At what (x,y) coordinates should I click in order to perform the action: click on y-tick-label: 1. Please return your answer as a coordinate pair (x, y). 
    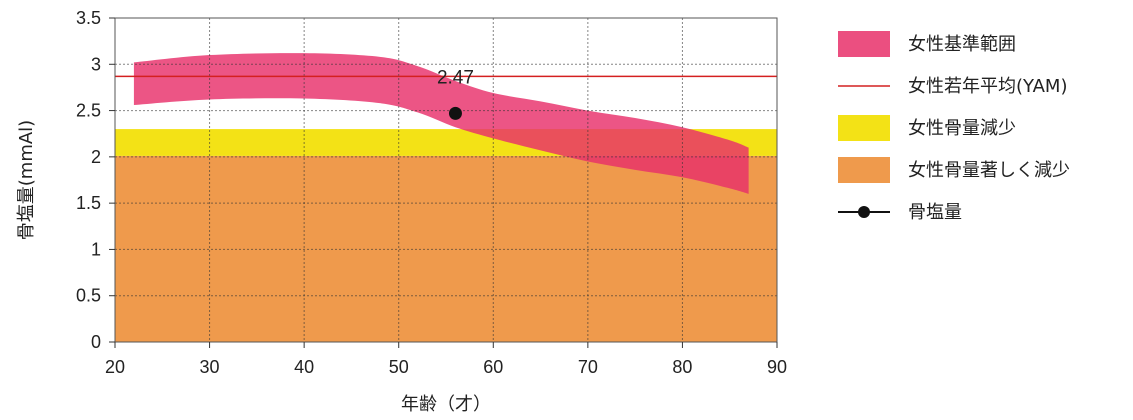
    Looking at the image, I should click on (96, 249).